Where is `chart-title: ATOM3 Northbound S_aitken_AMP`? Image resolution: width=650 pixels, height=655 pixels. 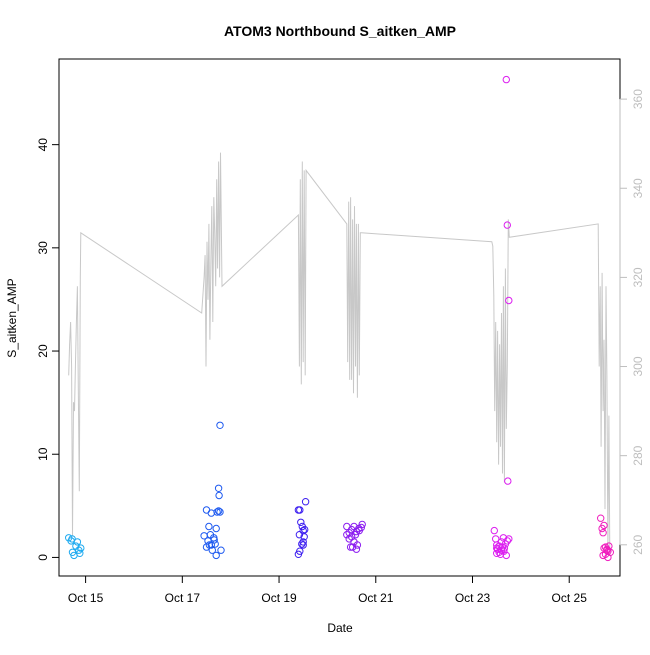
chart-title: ATOM3 Northbound S_aitken_AMP is located at coordinates (340, 31).